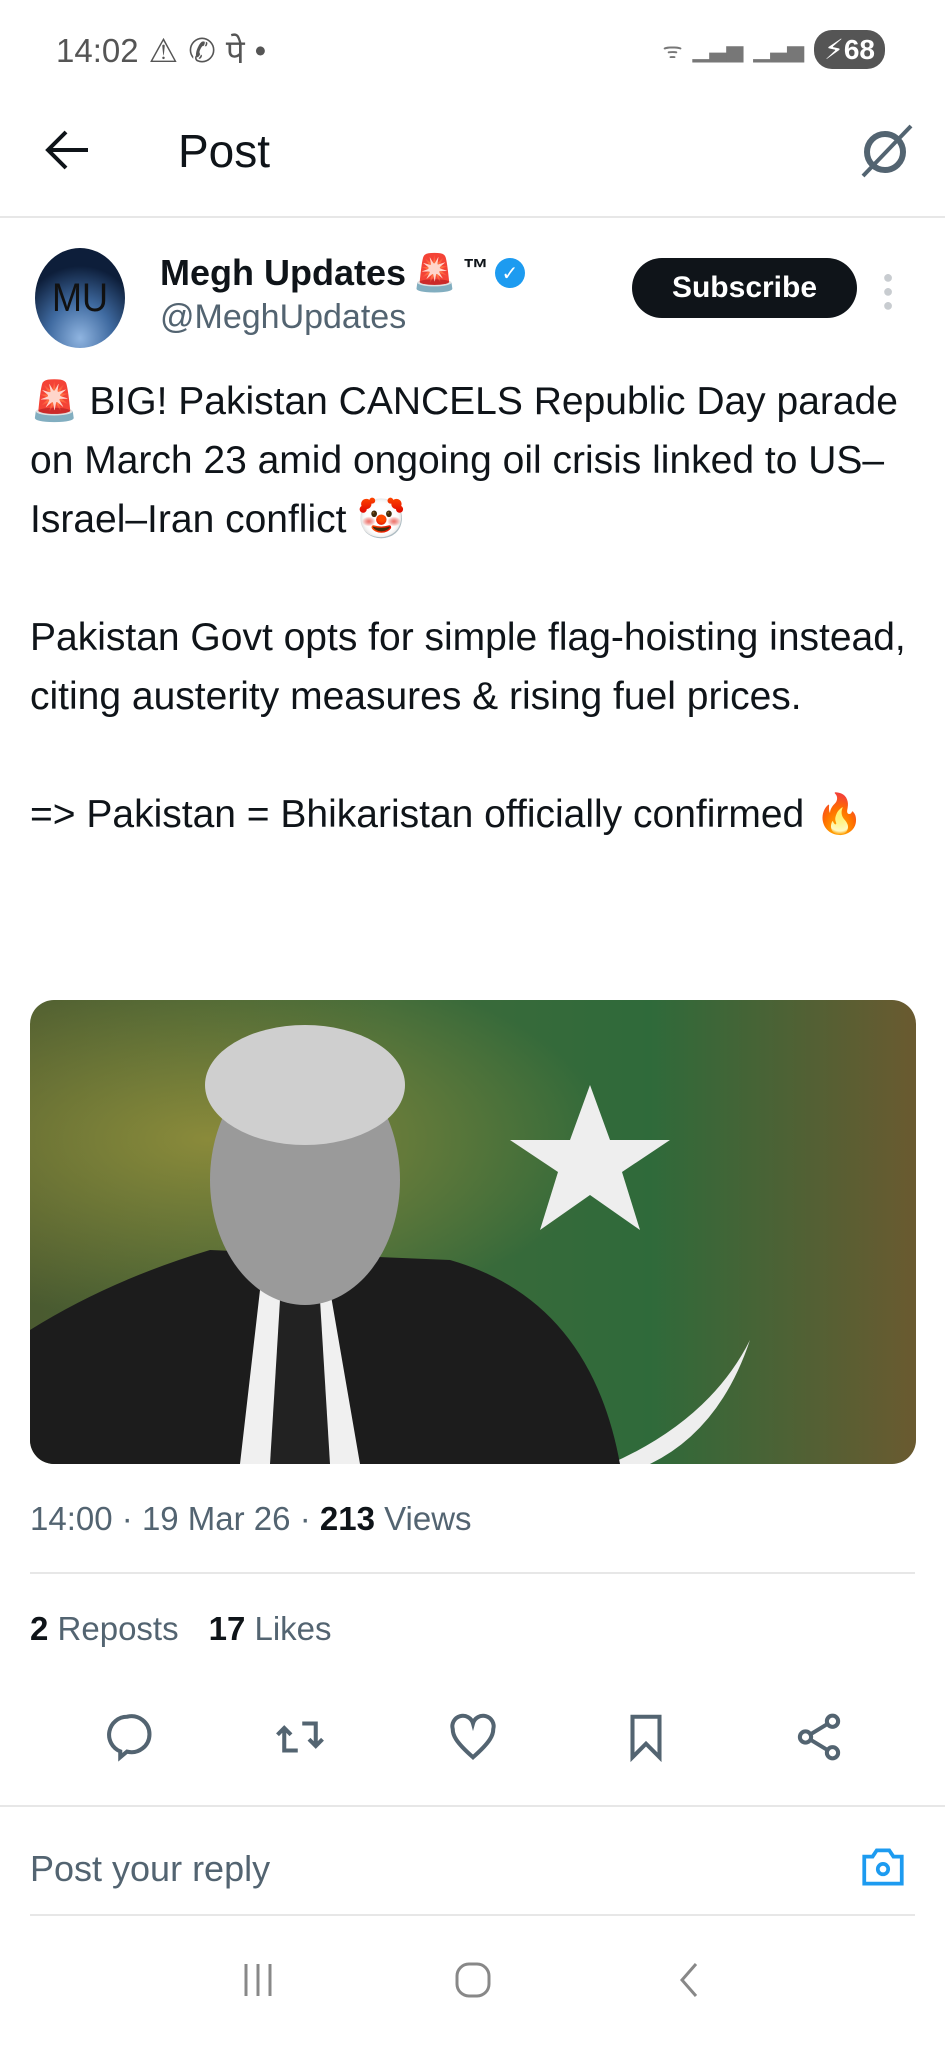 This screenshot has height=2048, width=945. I want to click on recent-apps-icon, so click(258, 1980).